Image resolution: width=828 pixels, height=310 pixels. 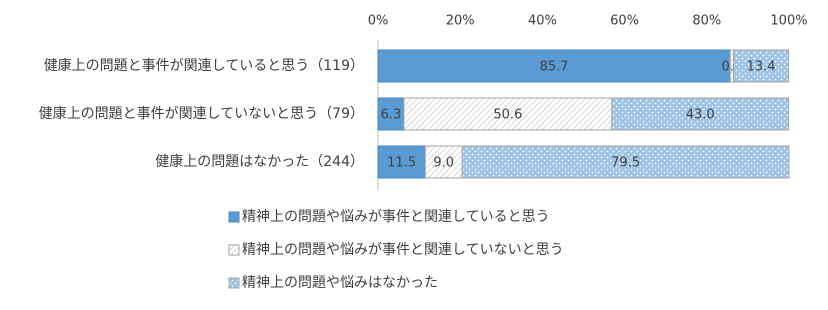 I want to click on legend-label: 精神上の問題や悩みが事件と関連していると思う, so click(x=396, y=217).